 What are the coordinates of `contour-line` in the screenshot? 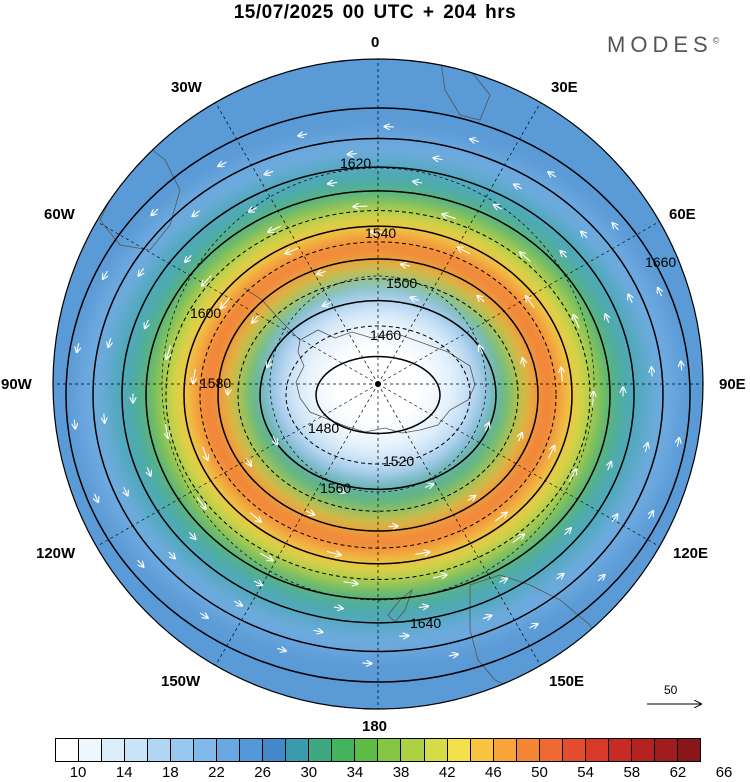 It's located at (378, 395).